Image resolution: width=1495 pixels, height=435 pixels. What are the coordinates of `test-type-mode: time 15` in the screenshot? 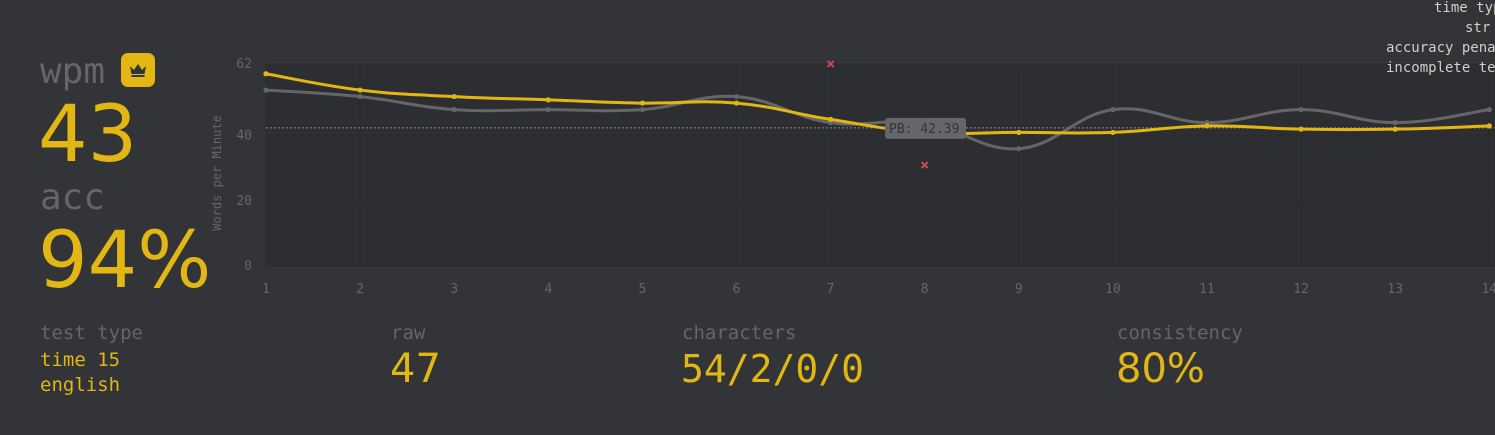 It's located at (80, 360).